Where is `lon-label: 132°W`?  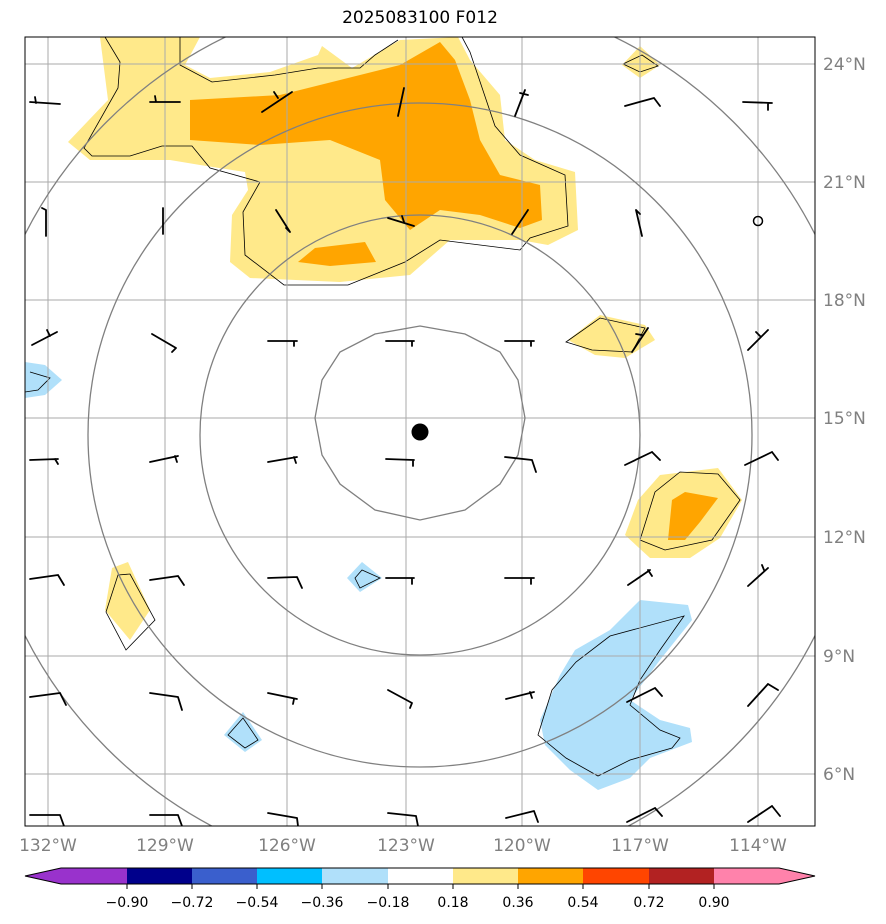 lon-label: 132°W is located at coordinates (48, 846).